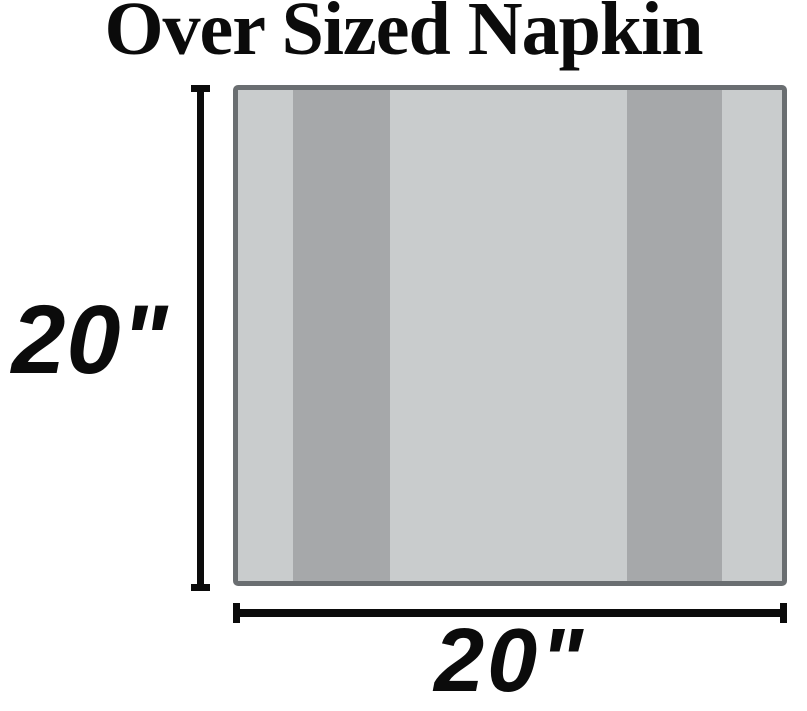  I want to click on width-dimension-left-cap, so click(236, 613).